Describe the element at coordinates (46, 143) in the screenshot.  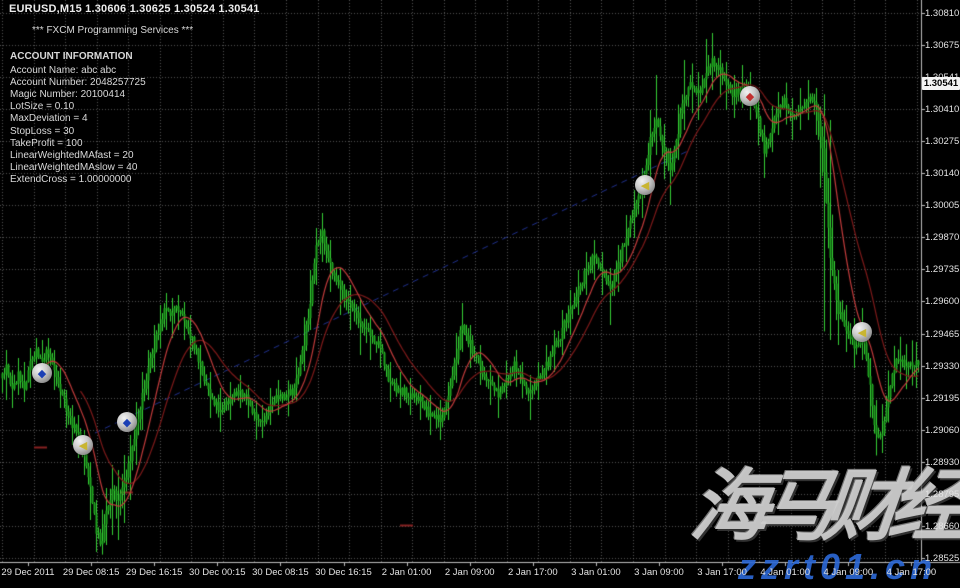
I see `ea-parameter-line: TakeProfit = 100` at that location.